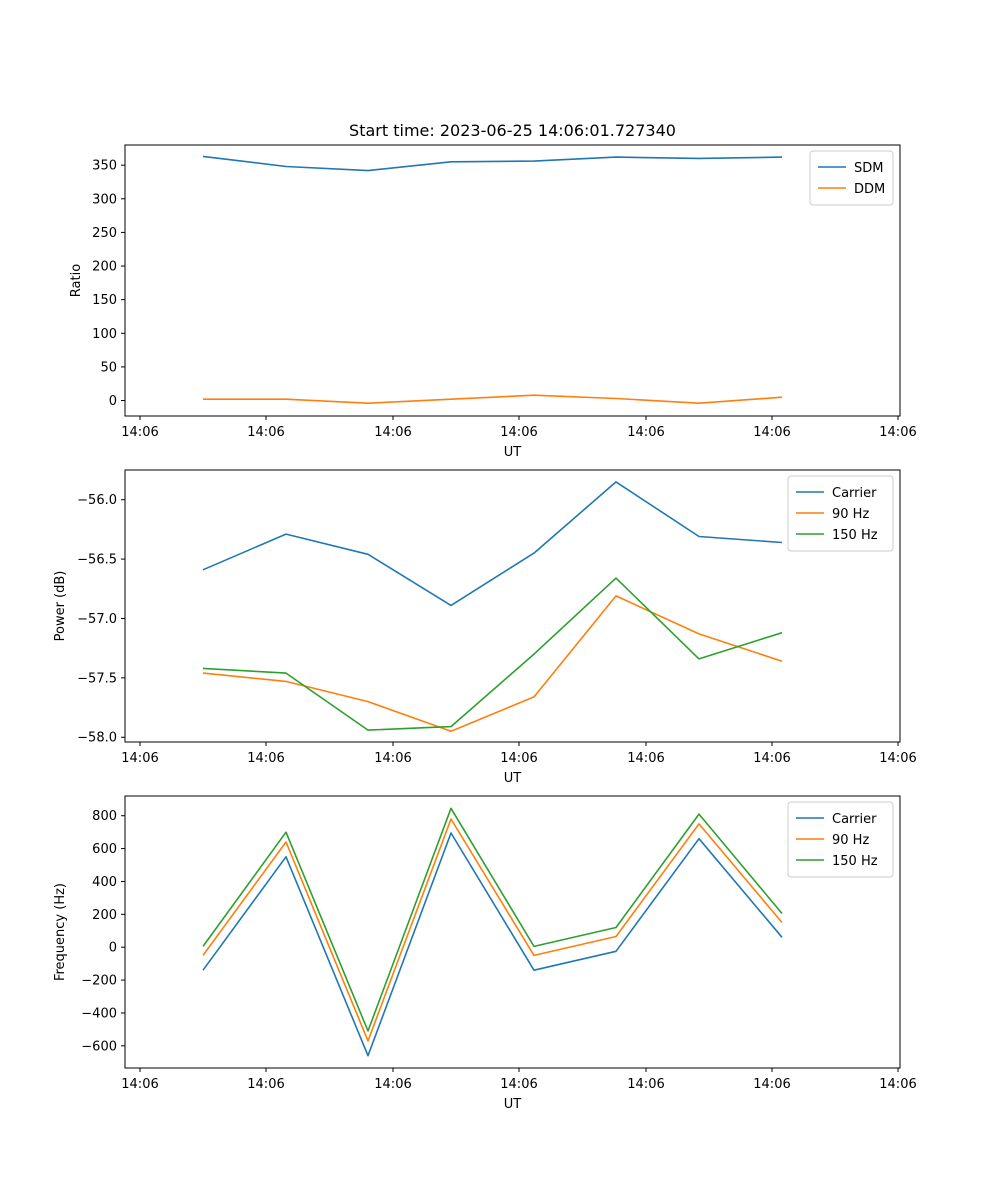  What do you see at coordinates (104, 166) in the screenshot?
I see `y-tick-label: 350` at bounding box center [104, 166].